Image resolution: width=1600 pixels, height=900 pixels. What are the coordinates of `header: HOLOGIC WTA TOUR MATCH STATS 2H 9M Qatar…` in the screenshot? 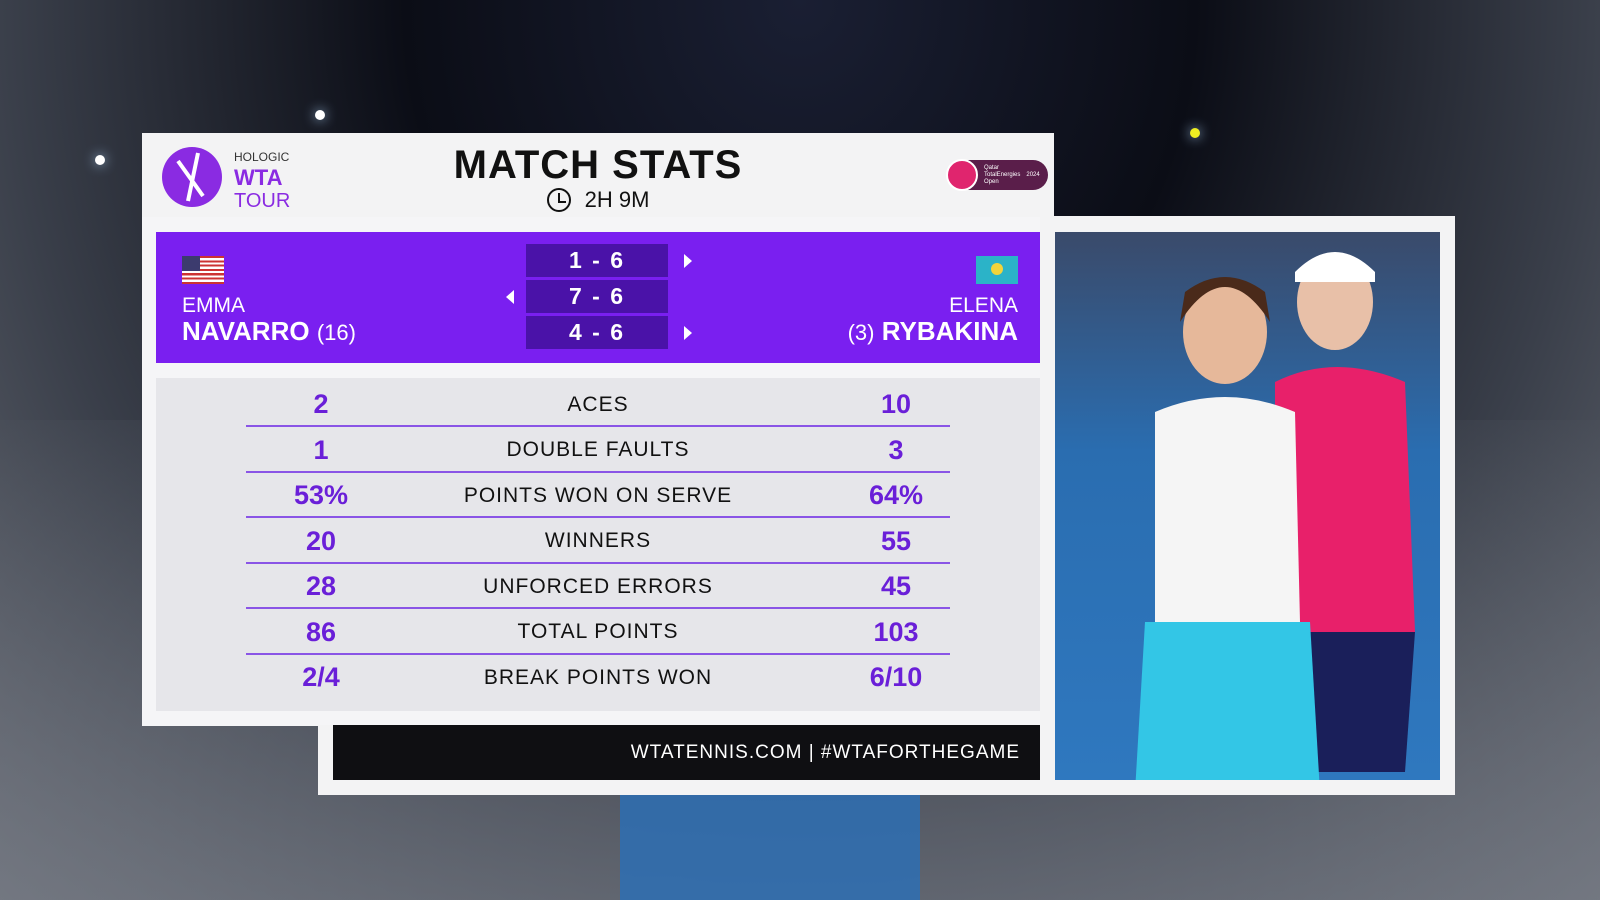 It's located at (598, 175).